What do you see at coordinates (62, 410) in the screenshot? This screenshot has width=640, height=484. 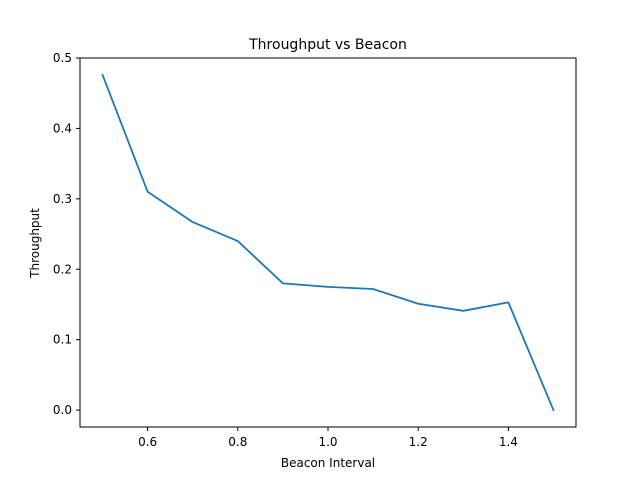 I see `y-tick-label: 0.0` at bounding box center [62, 410].